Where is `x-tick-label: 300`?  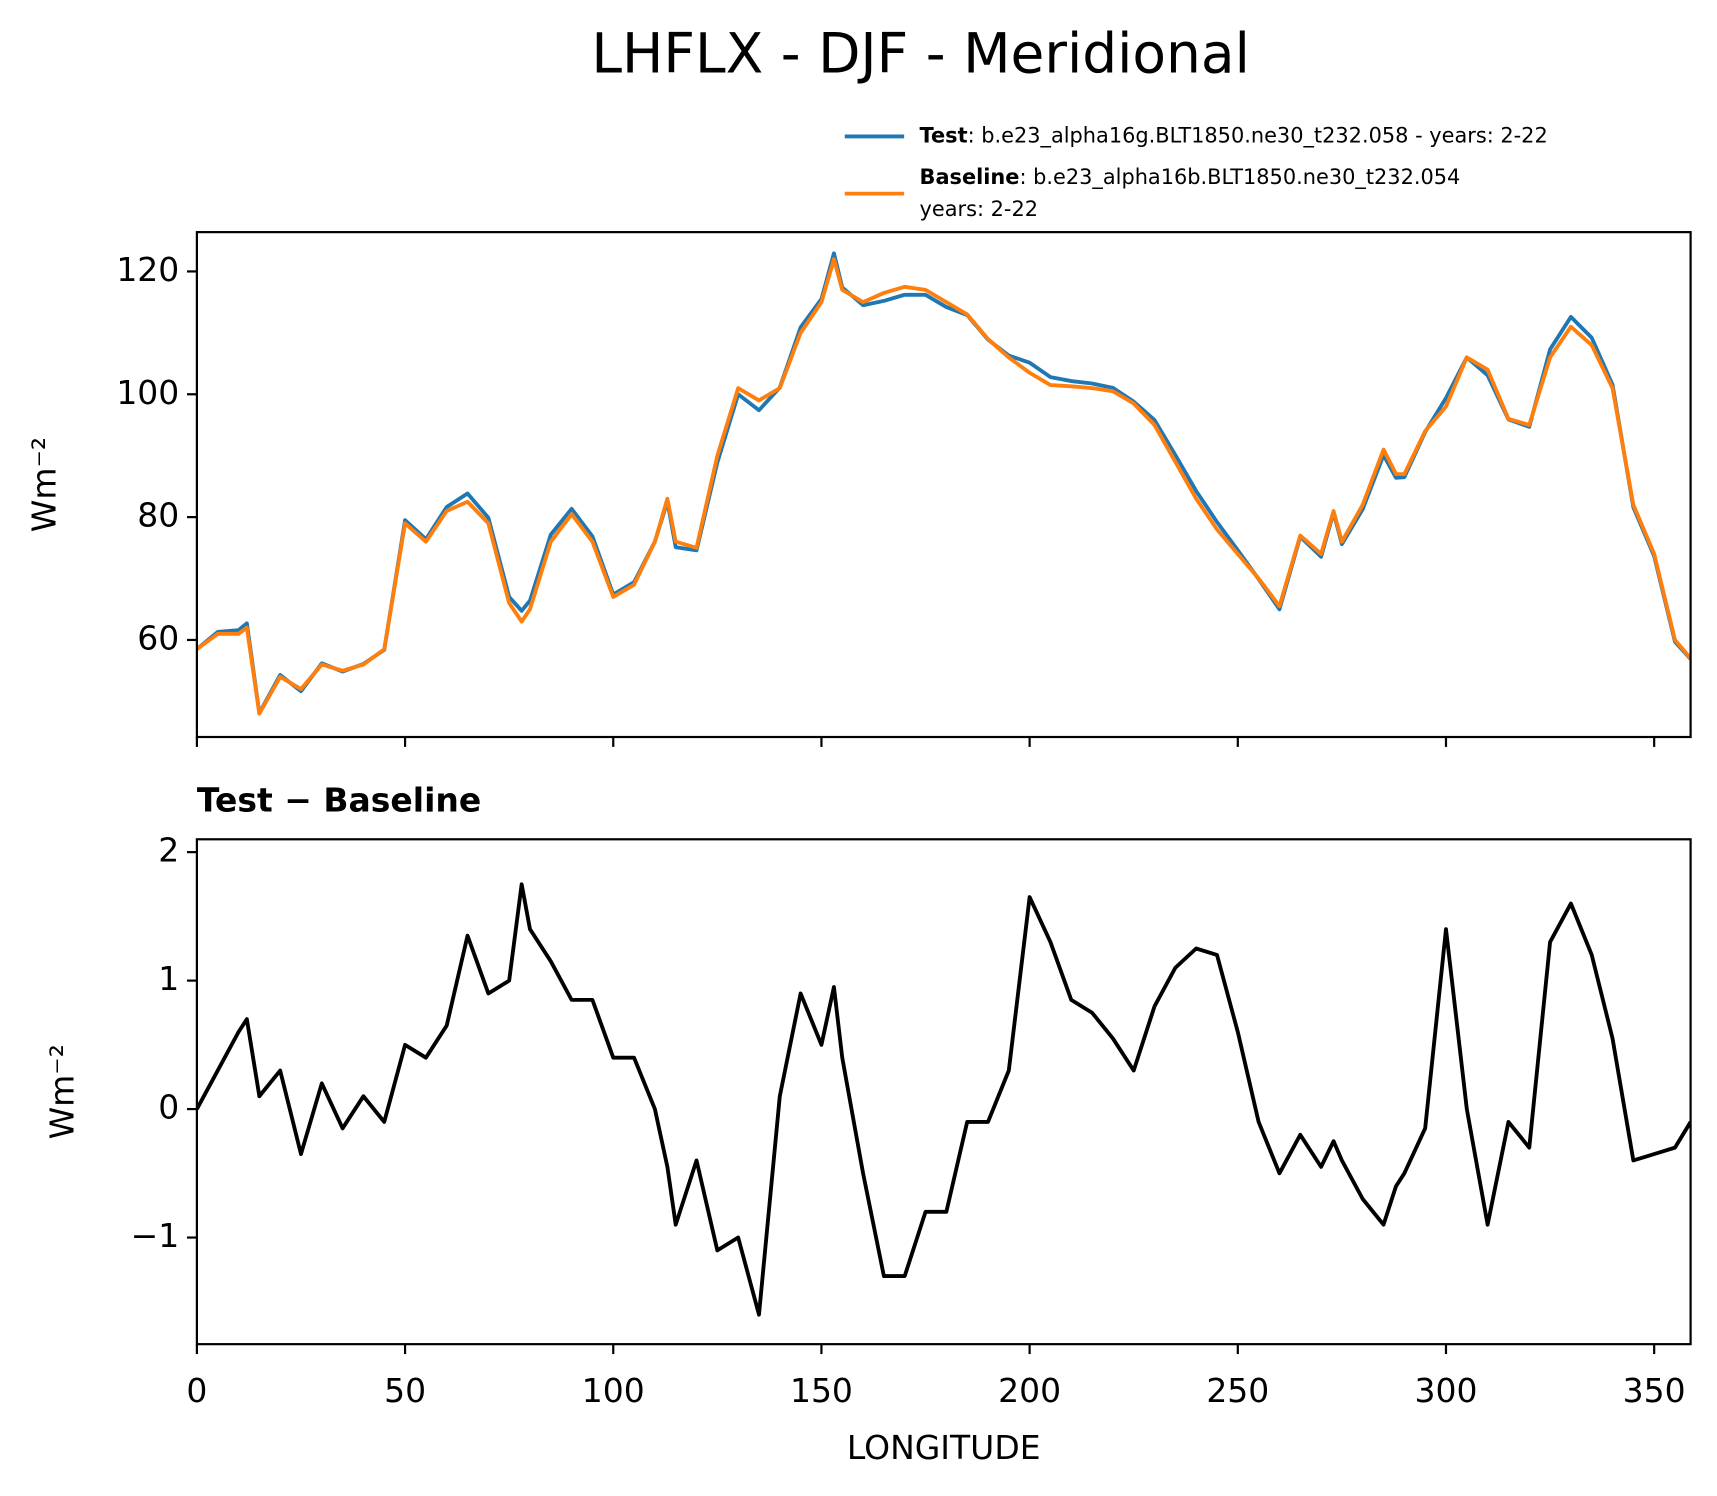 x-tick-label: 300 is located at coordinates (1446, 1390).